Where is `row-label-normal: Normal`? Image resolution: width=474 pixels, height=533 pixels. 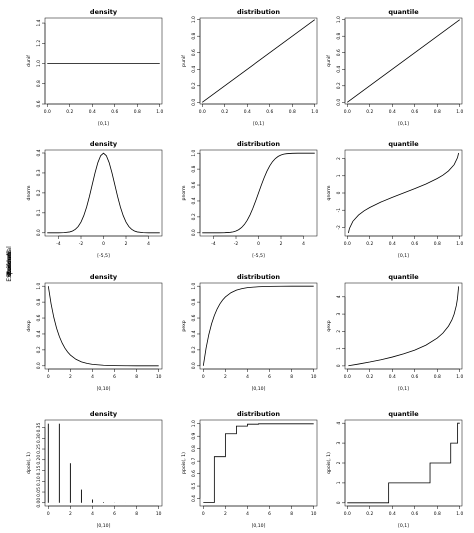 row-label-normal: Normal is located at coordinates (9, 264).